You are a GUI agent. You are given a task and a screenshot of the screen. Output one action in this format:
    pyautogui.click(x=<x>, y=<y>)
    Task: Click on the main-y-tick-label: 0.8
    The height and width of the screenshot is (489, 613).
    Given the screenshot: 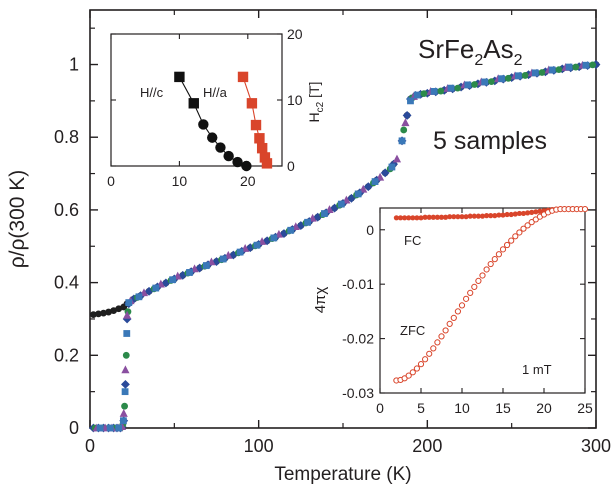 What is the action you would take?
    pyautogui.click(x=66, y=137)
    